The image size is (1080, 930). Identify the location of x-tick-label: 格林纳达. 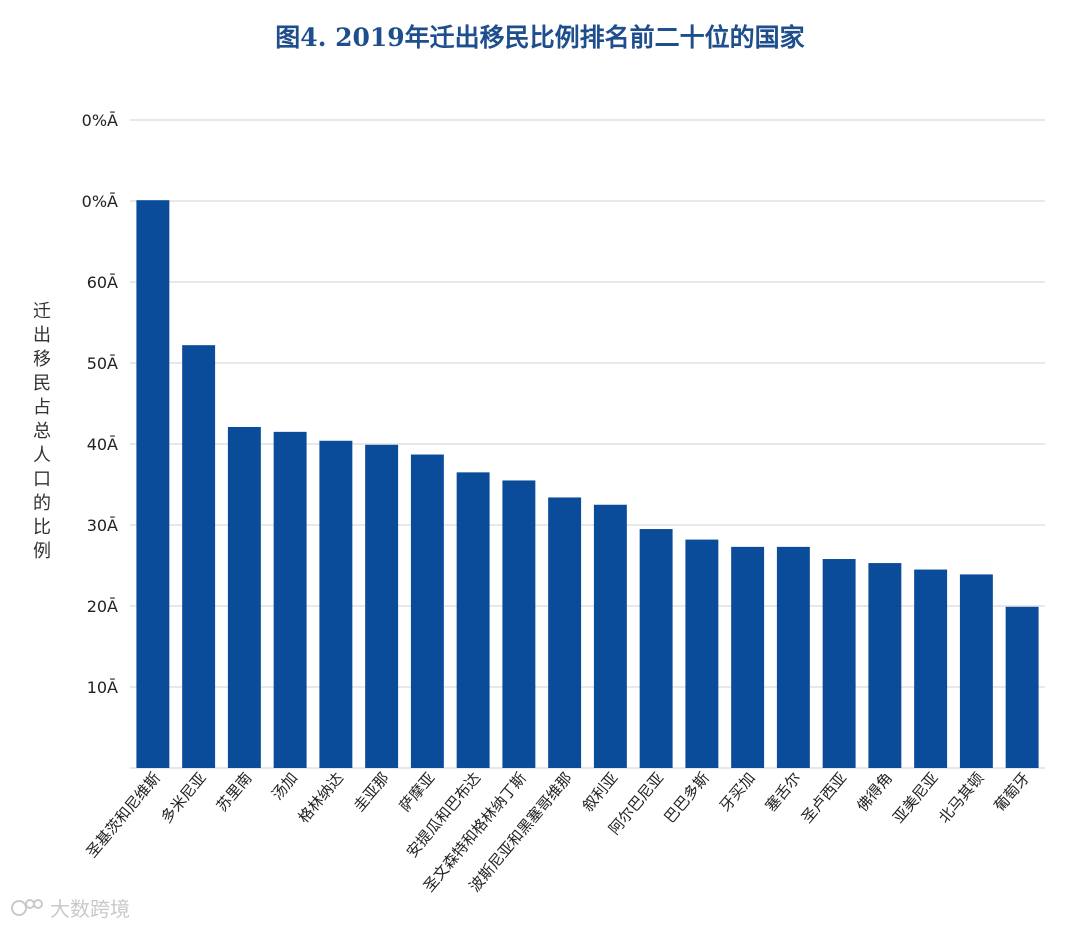
(321, 798).